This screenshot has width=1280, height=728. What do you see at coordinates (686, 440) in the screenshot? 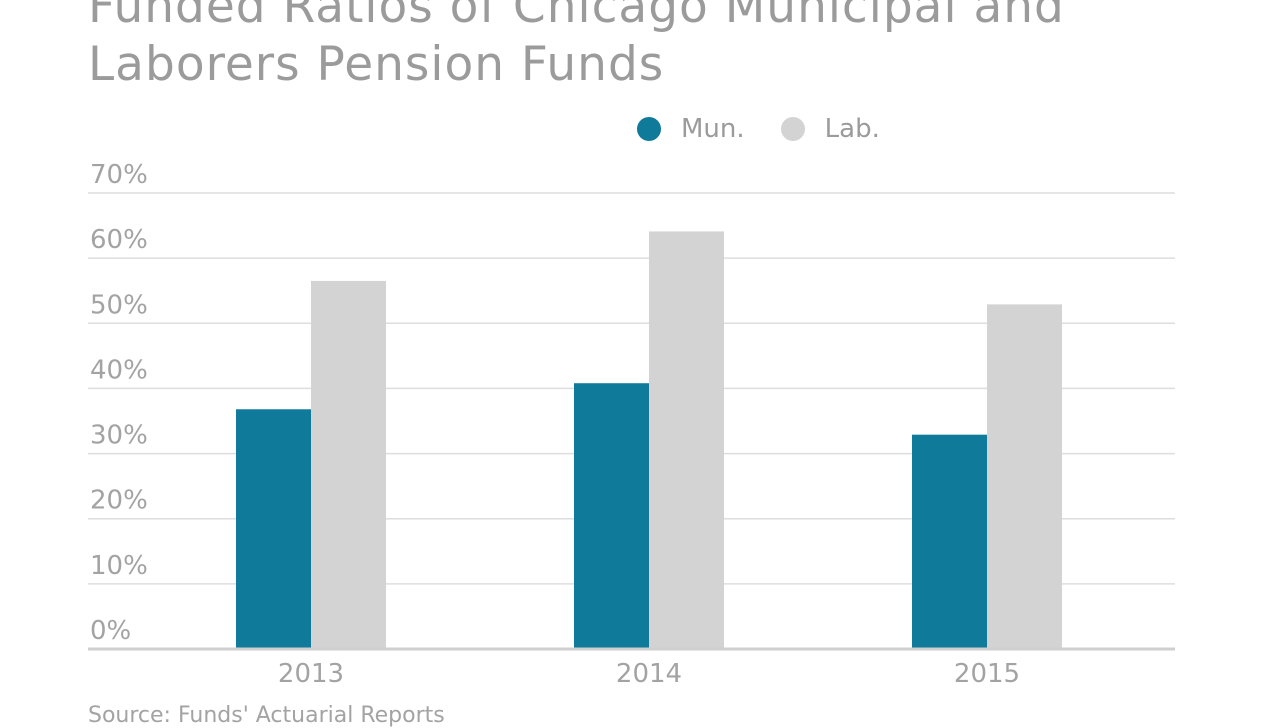
I see `bar-lab-2014` at bounding box center [686, 440].